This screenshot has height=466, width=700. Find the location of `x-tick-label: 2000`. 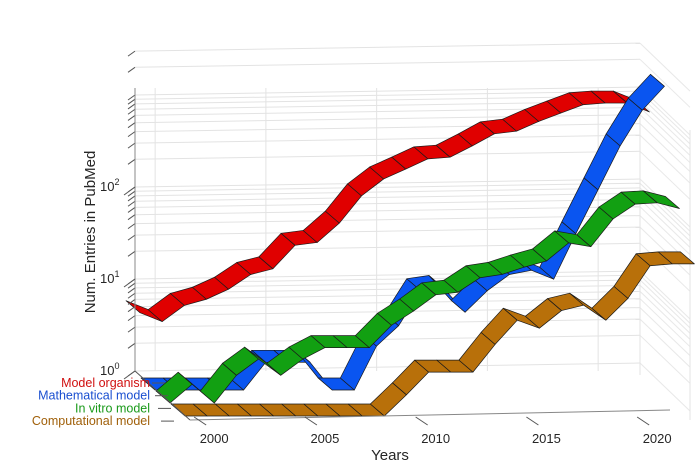

x-tick-label: 2000 is located at coordinates (214, 438).